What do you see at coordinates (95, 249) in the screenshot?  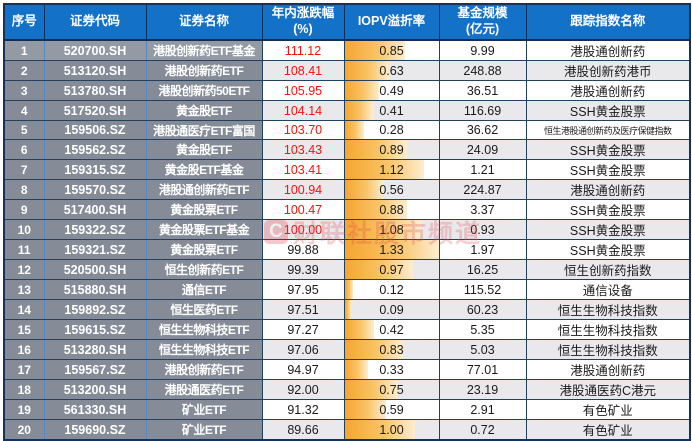 I see `cell-code: 159321.SZ` at bounding box center [95, 249].